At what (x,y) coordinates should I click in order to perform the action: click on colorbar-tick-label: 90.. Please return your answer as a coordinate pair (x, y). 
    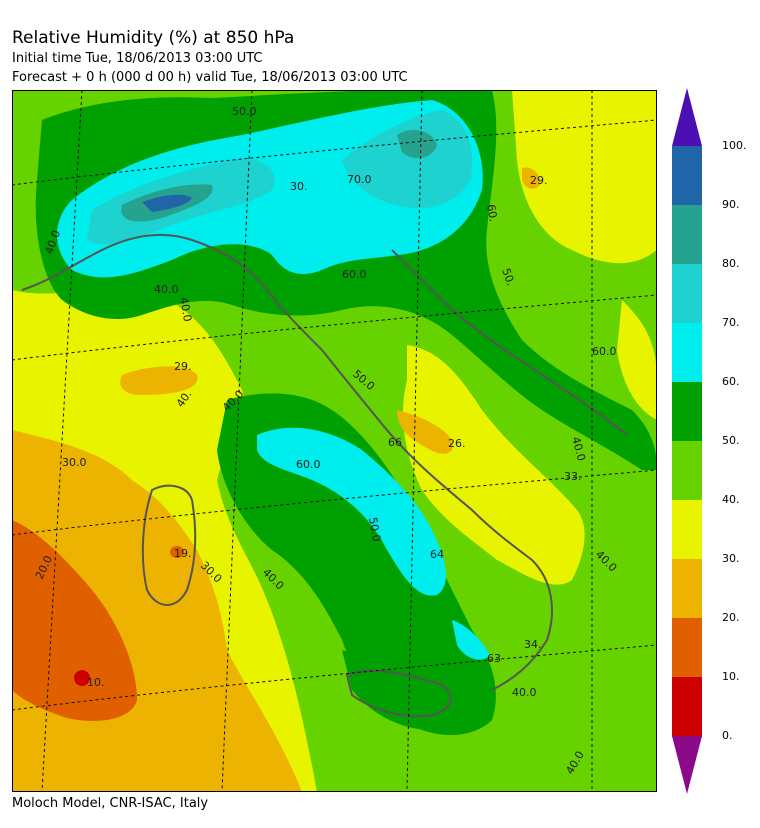
    Looking at the image, I should click on (731, 204).